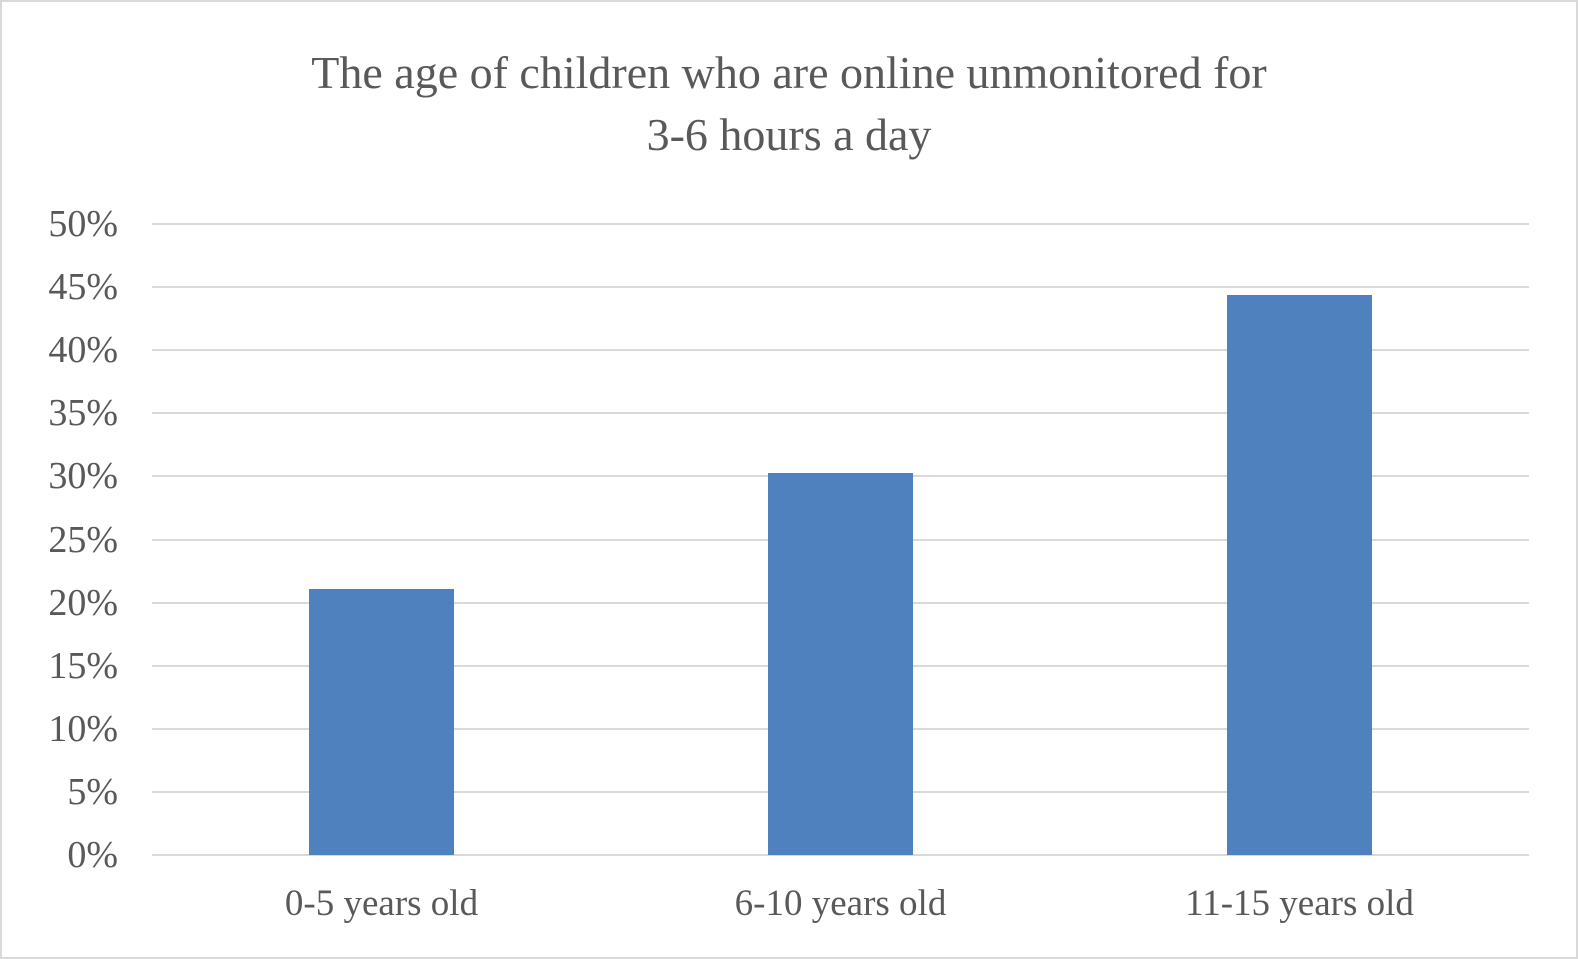 This screenshot has width=1578, height=959. What do you see at coordinates (83, 350) in the screenshot?
I see `y-tick-label-40%: 40%` at bounding box center [83, 350].